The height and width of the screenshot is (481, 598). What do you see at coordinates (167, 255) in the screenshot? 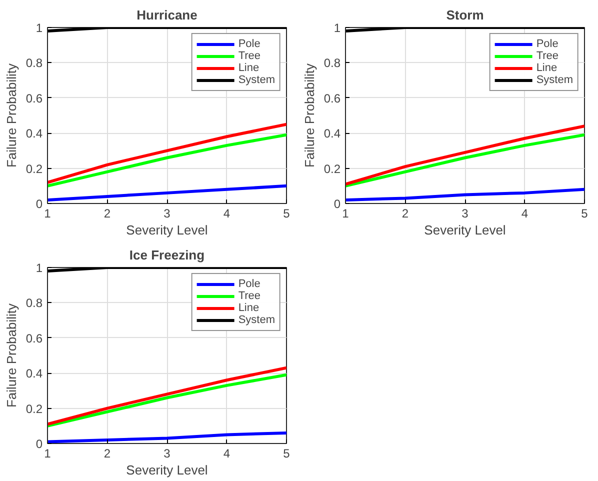
I see `chart-title: Ice Freezing` at bounding box center [167, 255].